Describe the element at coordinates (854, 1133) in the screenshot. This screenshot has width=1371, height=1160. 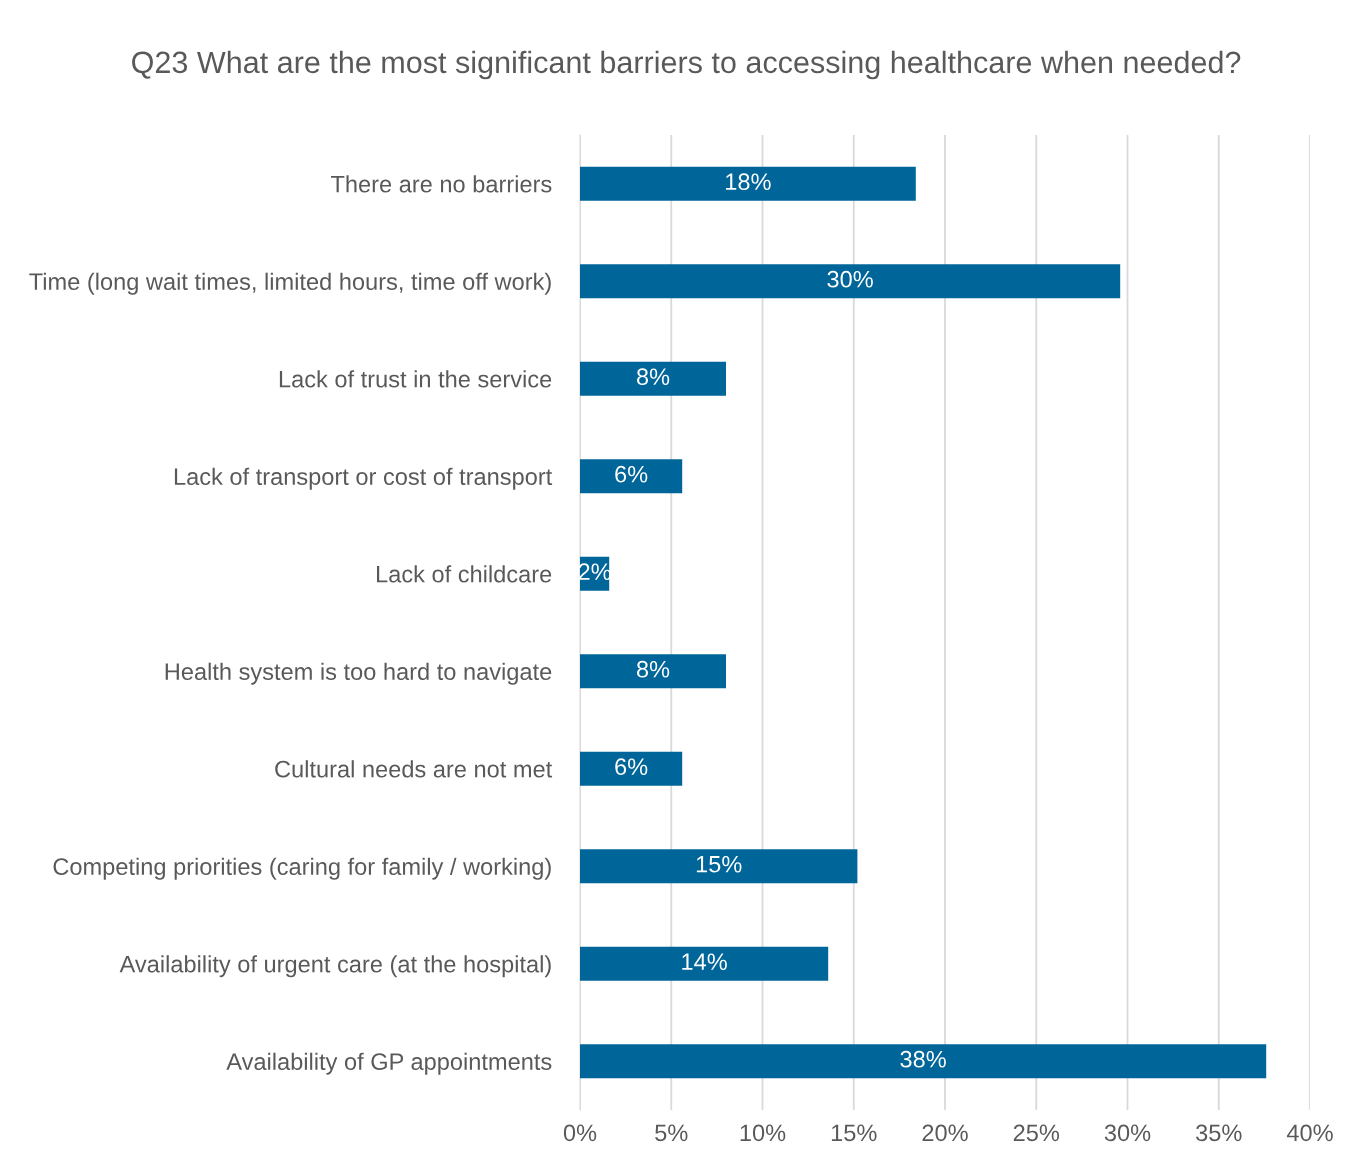
I see `x-tick-label: 15%` at that location.